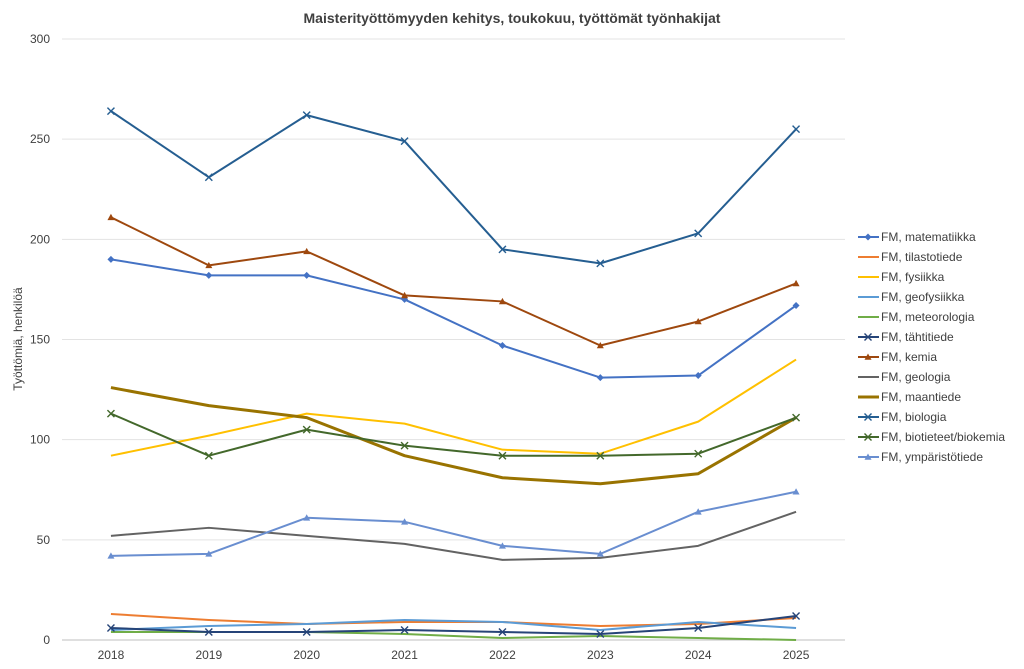  I want to click on legend-label: FM, ympäristötiede, so click(932, 457).